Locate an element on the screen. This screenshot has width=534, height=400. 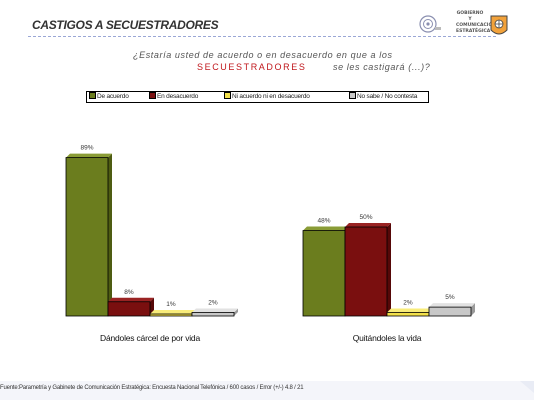
legend-item-de-acuerdo: De acuerdo is located at coordinates (109, 96).